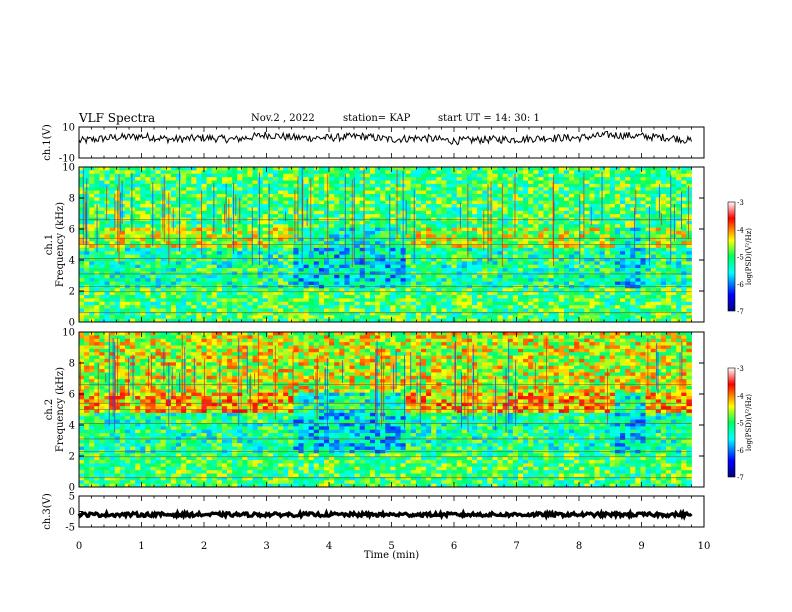 The image size is (792, 612). I want to click on ch3-voltage-ytick-0: 5, so click(72, 497).